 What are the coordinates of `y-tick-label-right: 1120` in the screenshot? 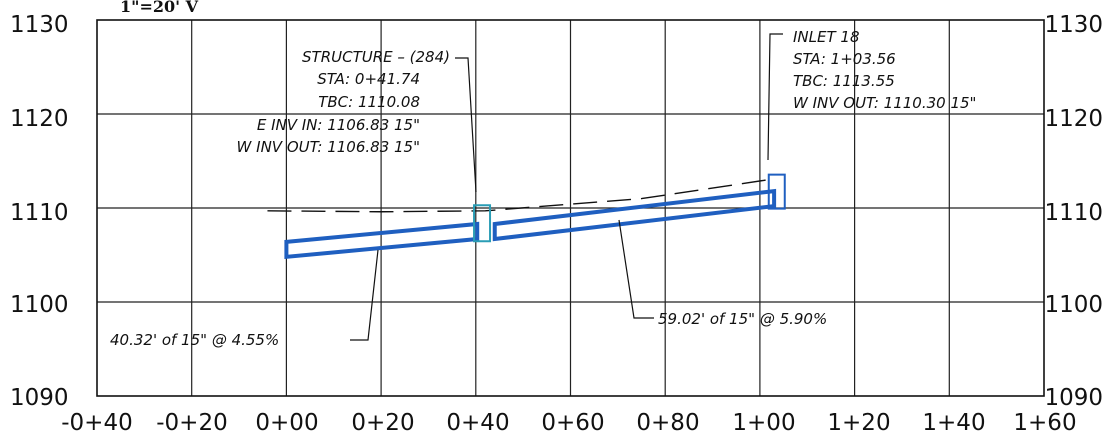 It's located at (1073, 119).